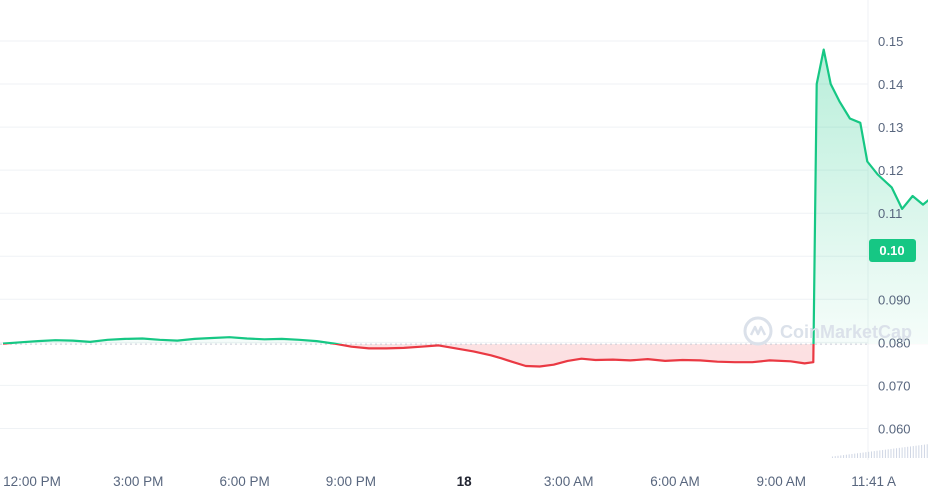 This screenshot has width=928, height=495. What do you see at coordinates (894, 385) in the screenshot?
I see `y-tick-label: 0.070` at bounding box center [894, 385].